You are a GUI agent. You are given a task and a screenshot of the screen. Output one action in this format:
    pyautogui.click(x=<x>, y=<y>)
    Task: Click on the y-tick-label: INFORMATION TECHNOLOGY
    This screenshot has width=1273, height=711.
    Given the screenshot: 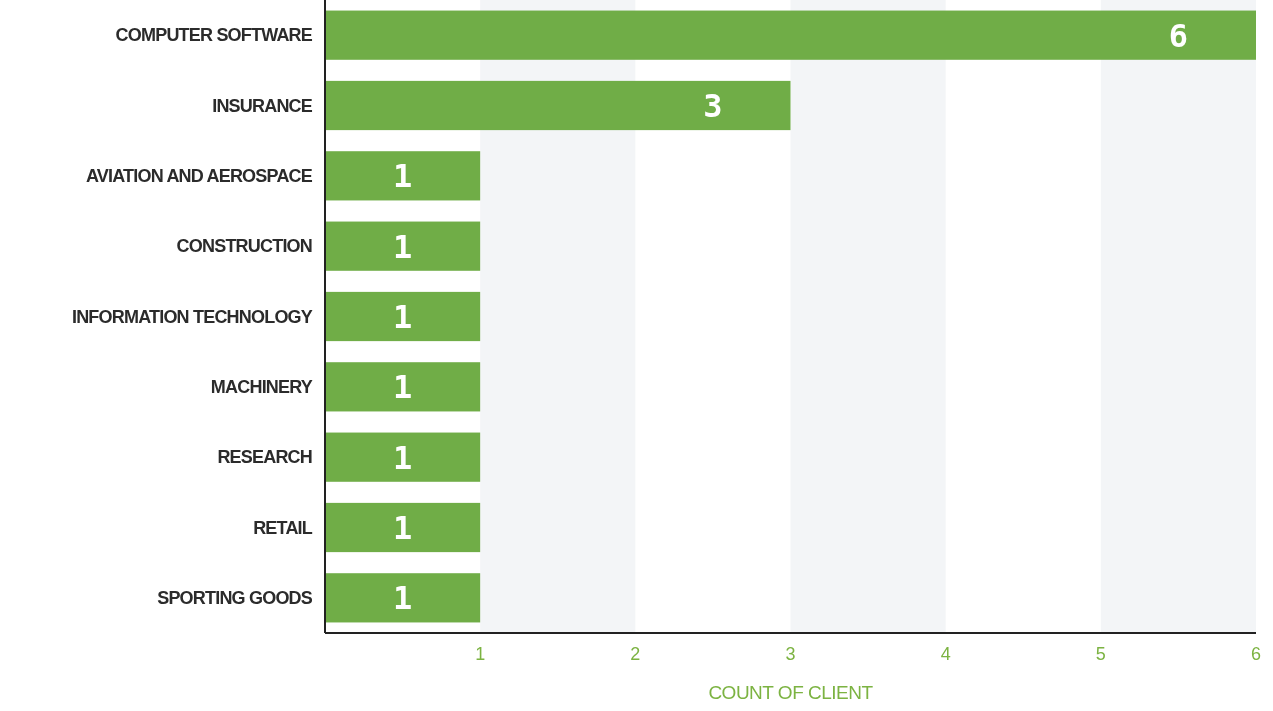 What is the action you would take?
    pyautogui.click(x=192, y=316)
    